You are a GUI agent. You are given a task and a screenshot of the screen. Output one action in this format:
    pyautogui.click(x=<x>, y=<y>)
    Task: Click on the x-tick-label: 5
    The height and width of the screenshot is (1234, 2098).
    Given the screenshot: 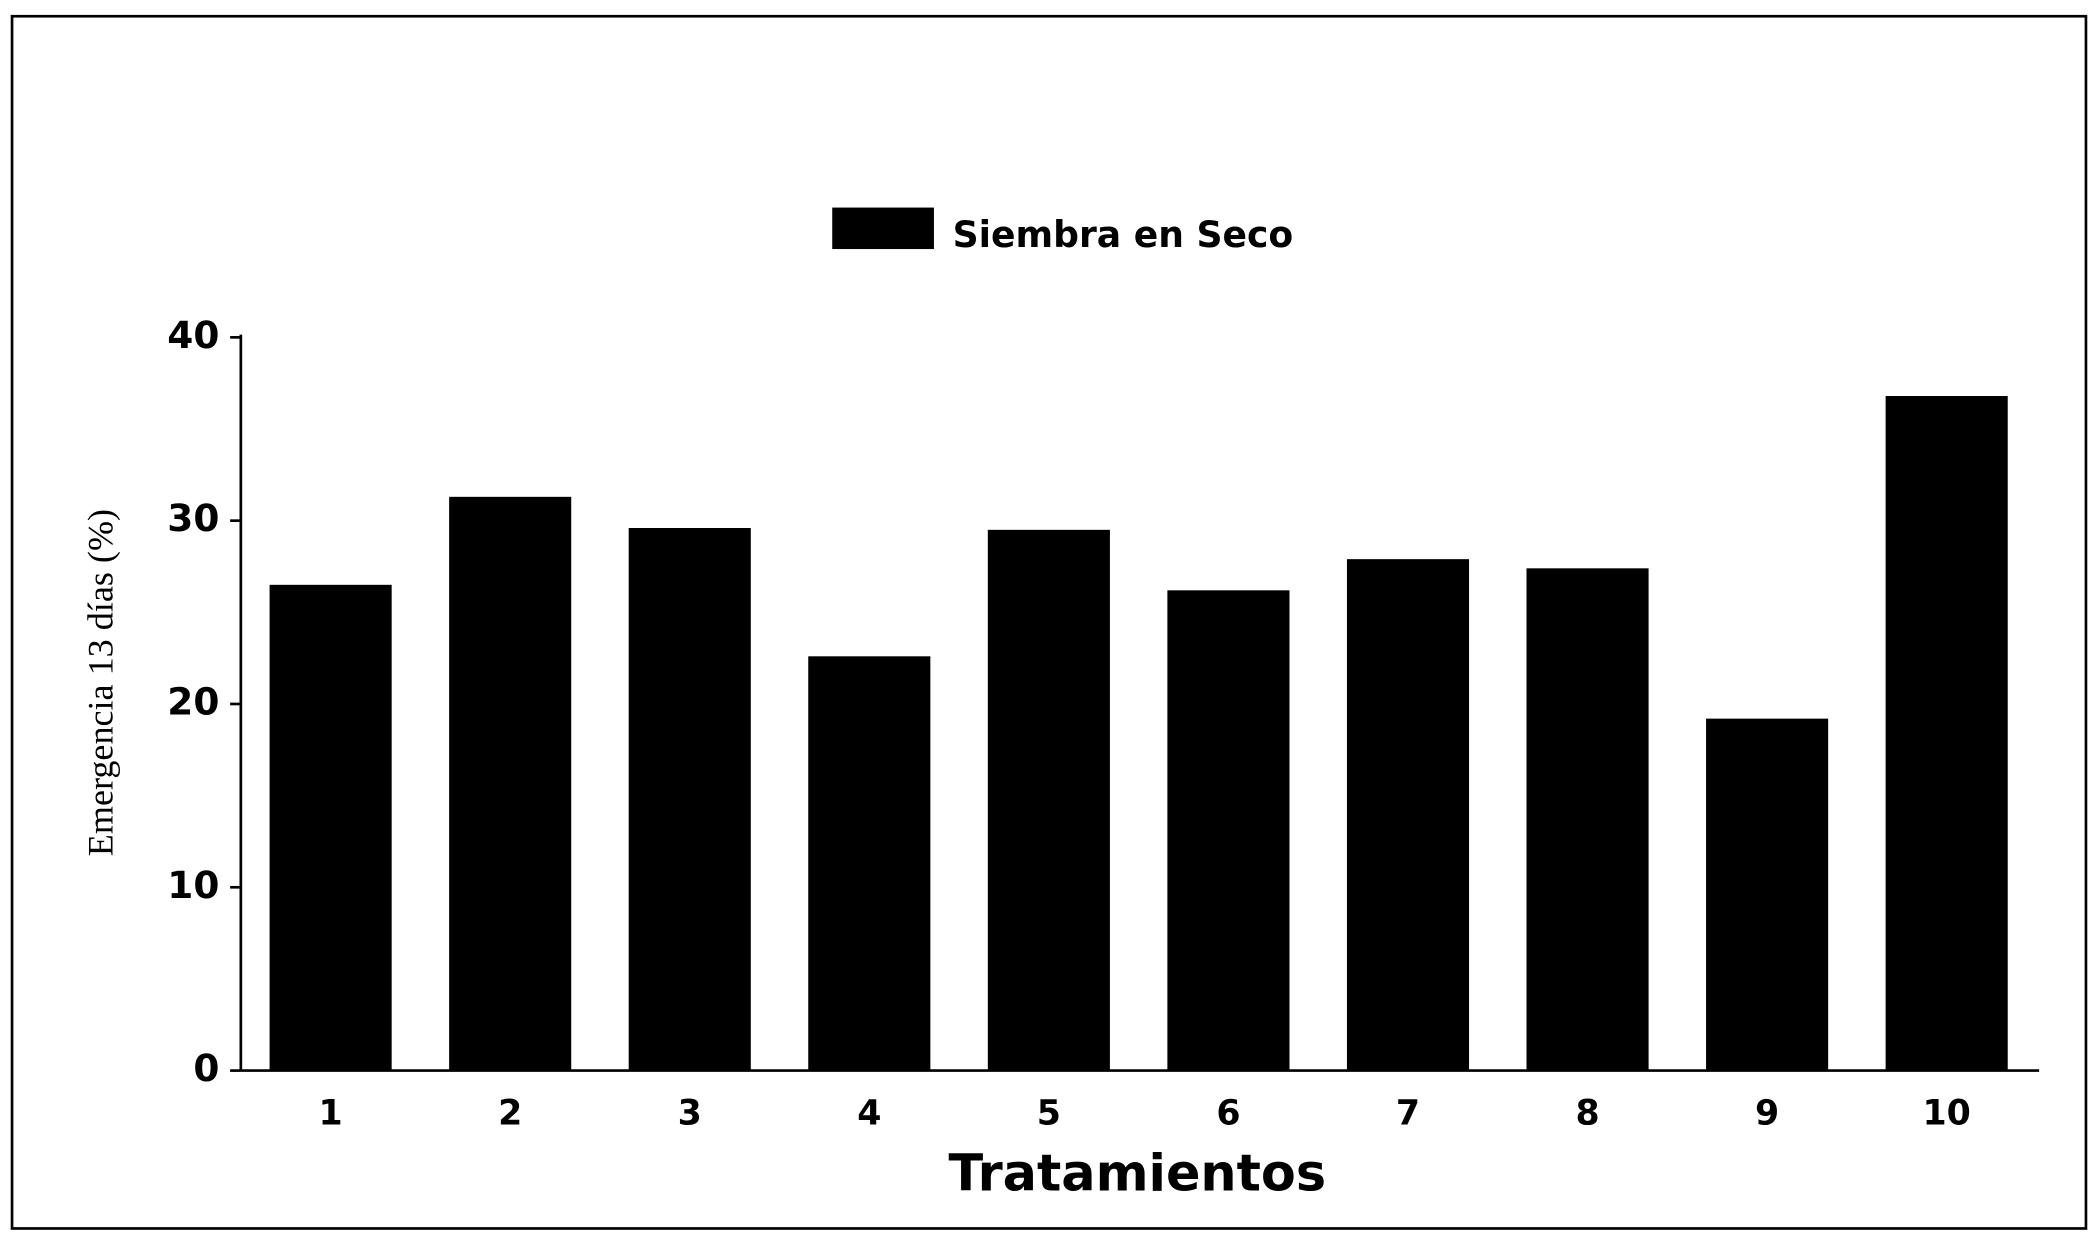 What is the action you would take?
    pyautogui.click(x=1049, y=1114)
    